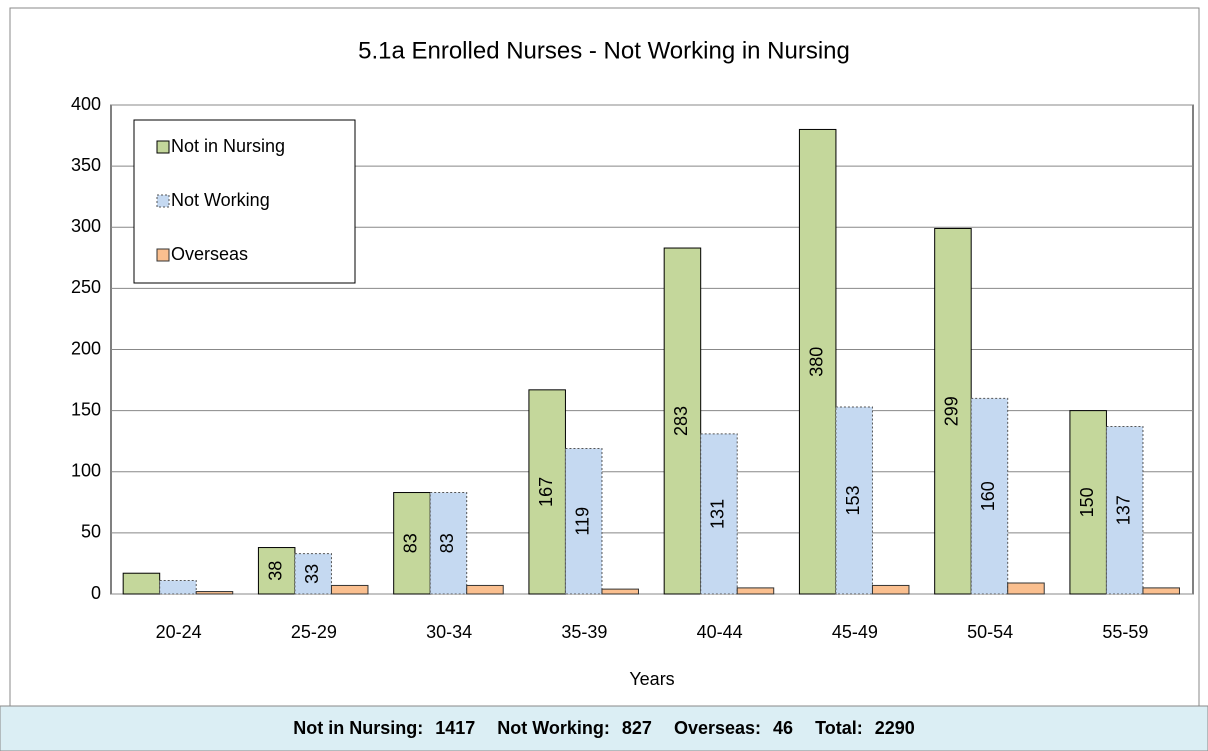  I want to click on data-label: 167, so click(546, 492).